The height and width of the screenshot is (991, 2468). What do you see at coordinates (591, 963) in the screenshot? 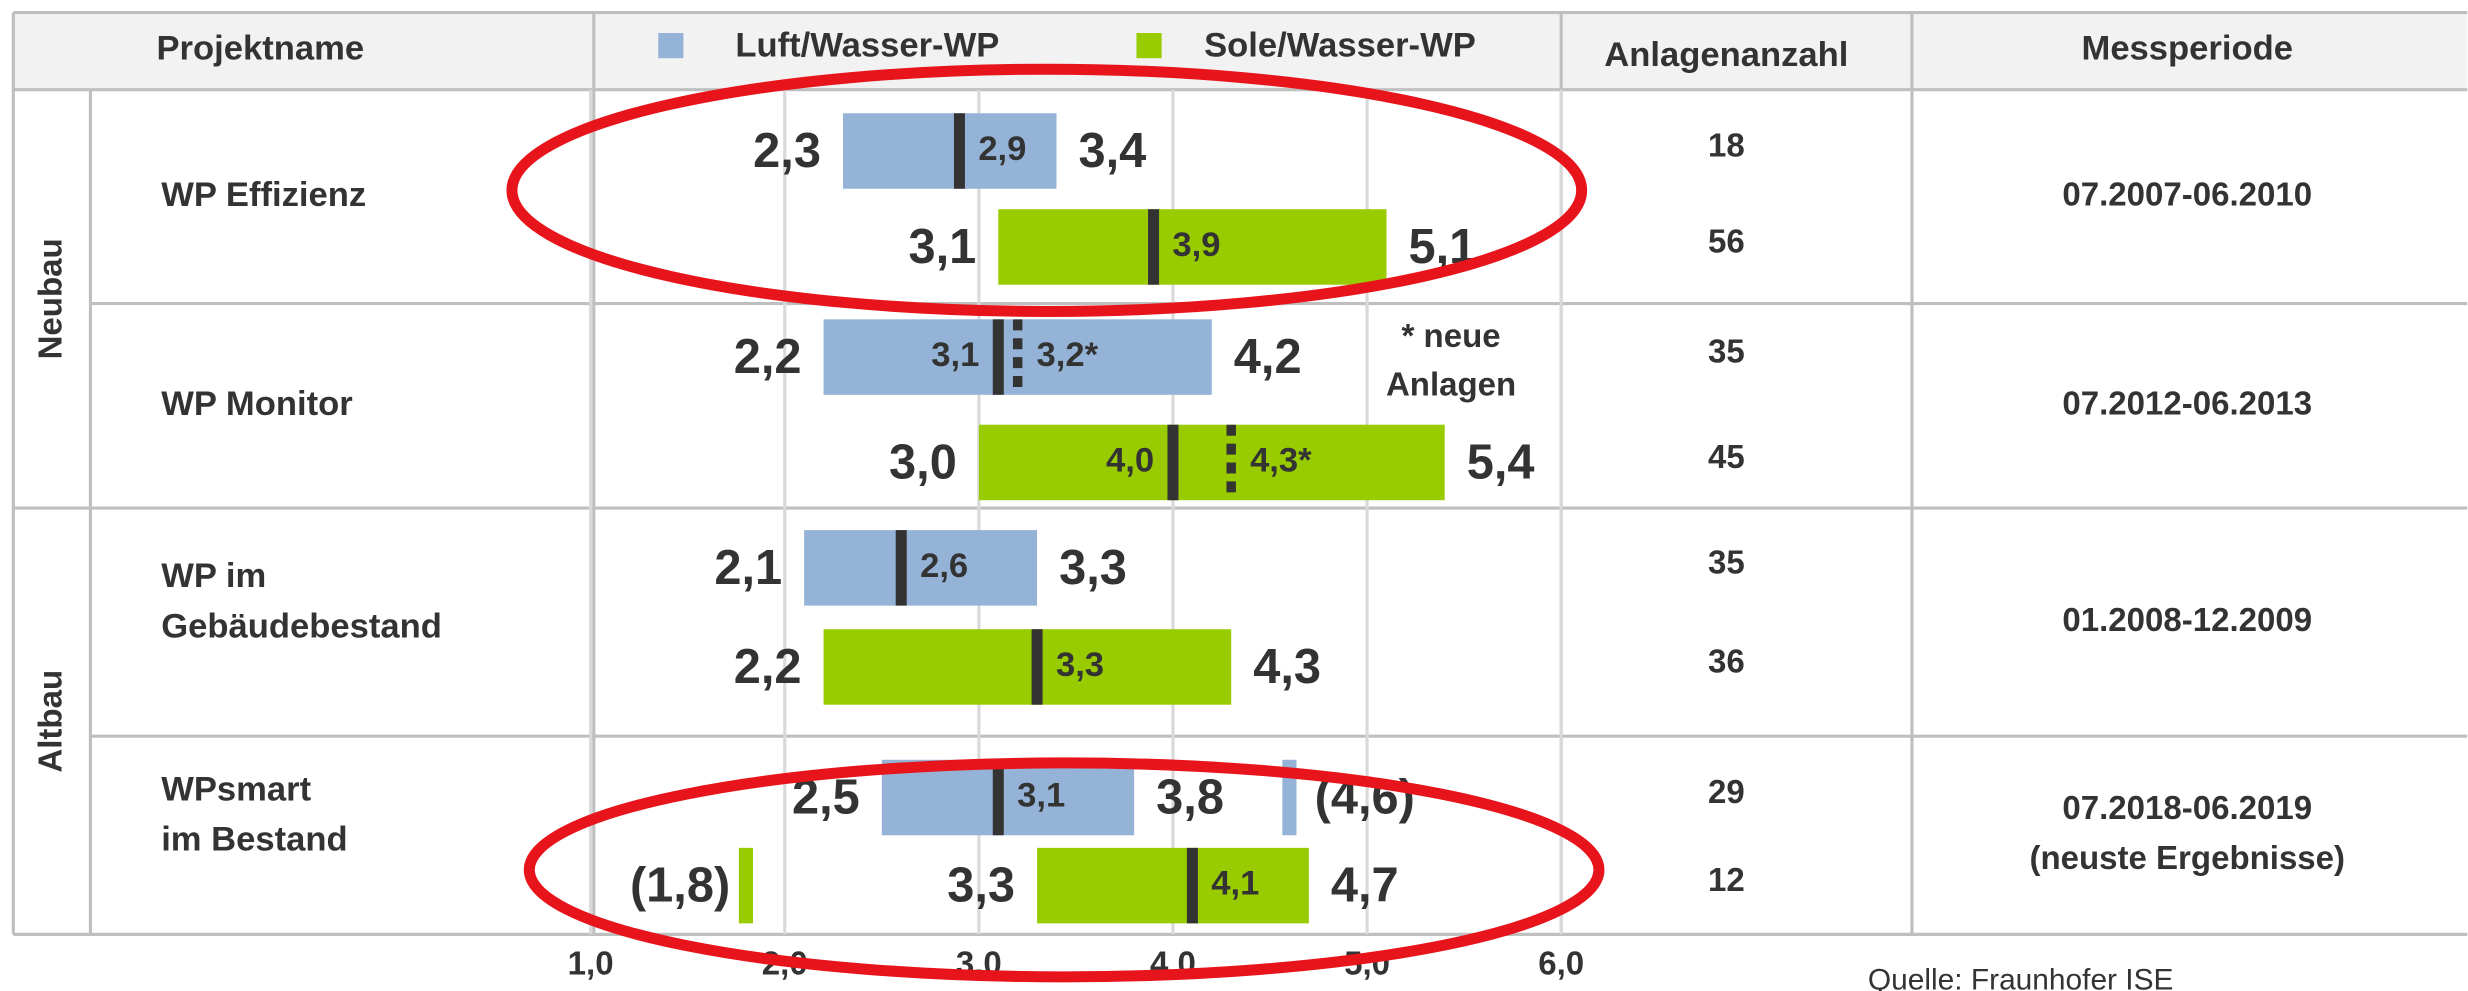
I see `x-tick-label: 1,0` at bounding box center [591, 963].